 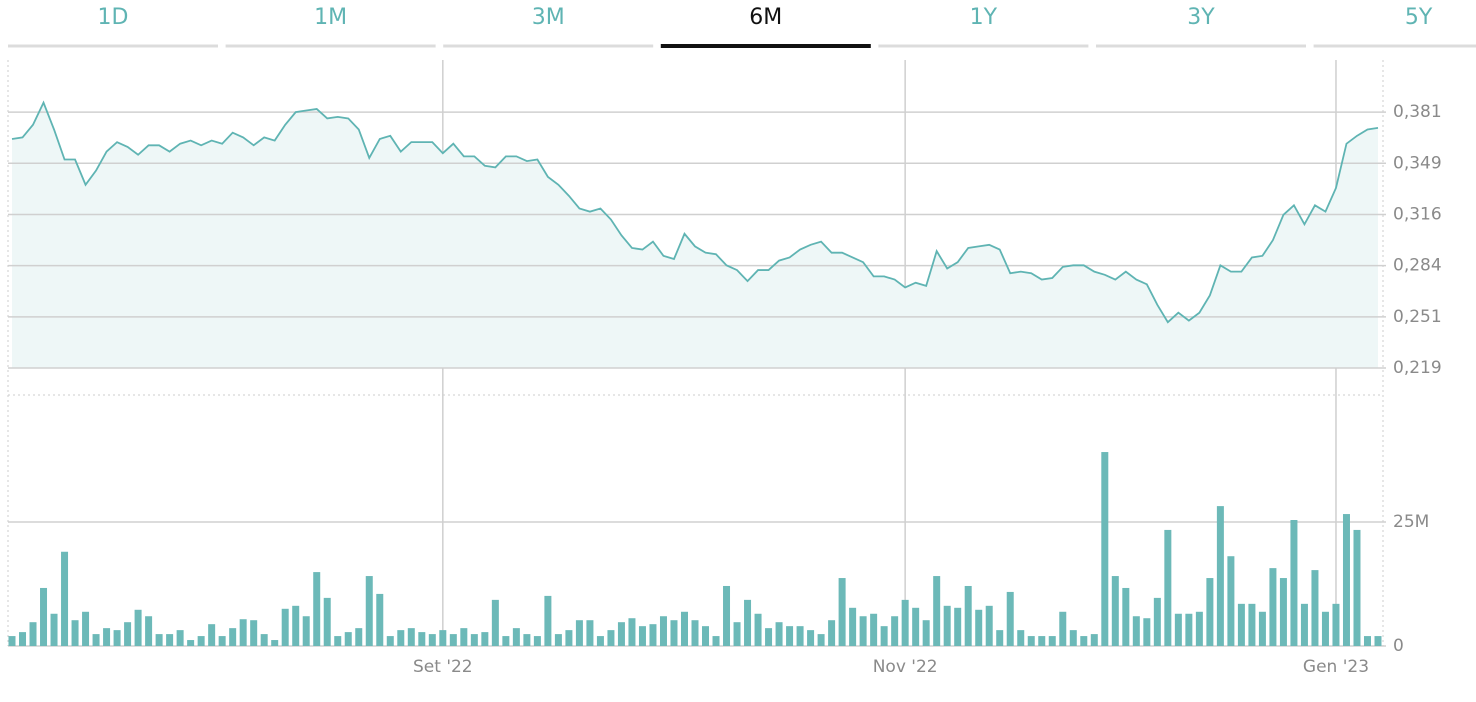 What do you see at coordinates (984, 17) in the screenshot?
I see `tab: 1Y` at bounding box center [984, 17].